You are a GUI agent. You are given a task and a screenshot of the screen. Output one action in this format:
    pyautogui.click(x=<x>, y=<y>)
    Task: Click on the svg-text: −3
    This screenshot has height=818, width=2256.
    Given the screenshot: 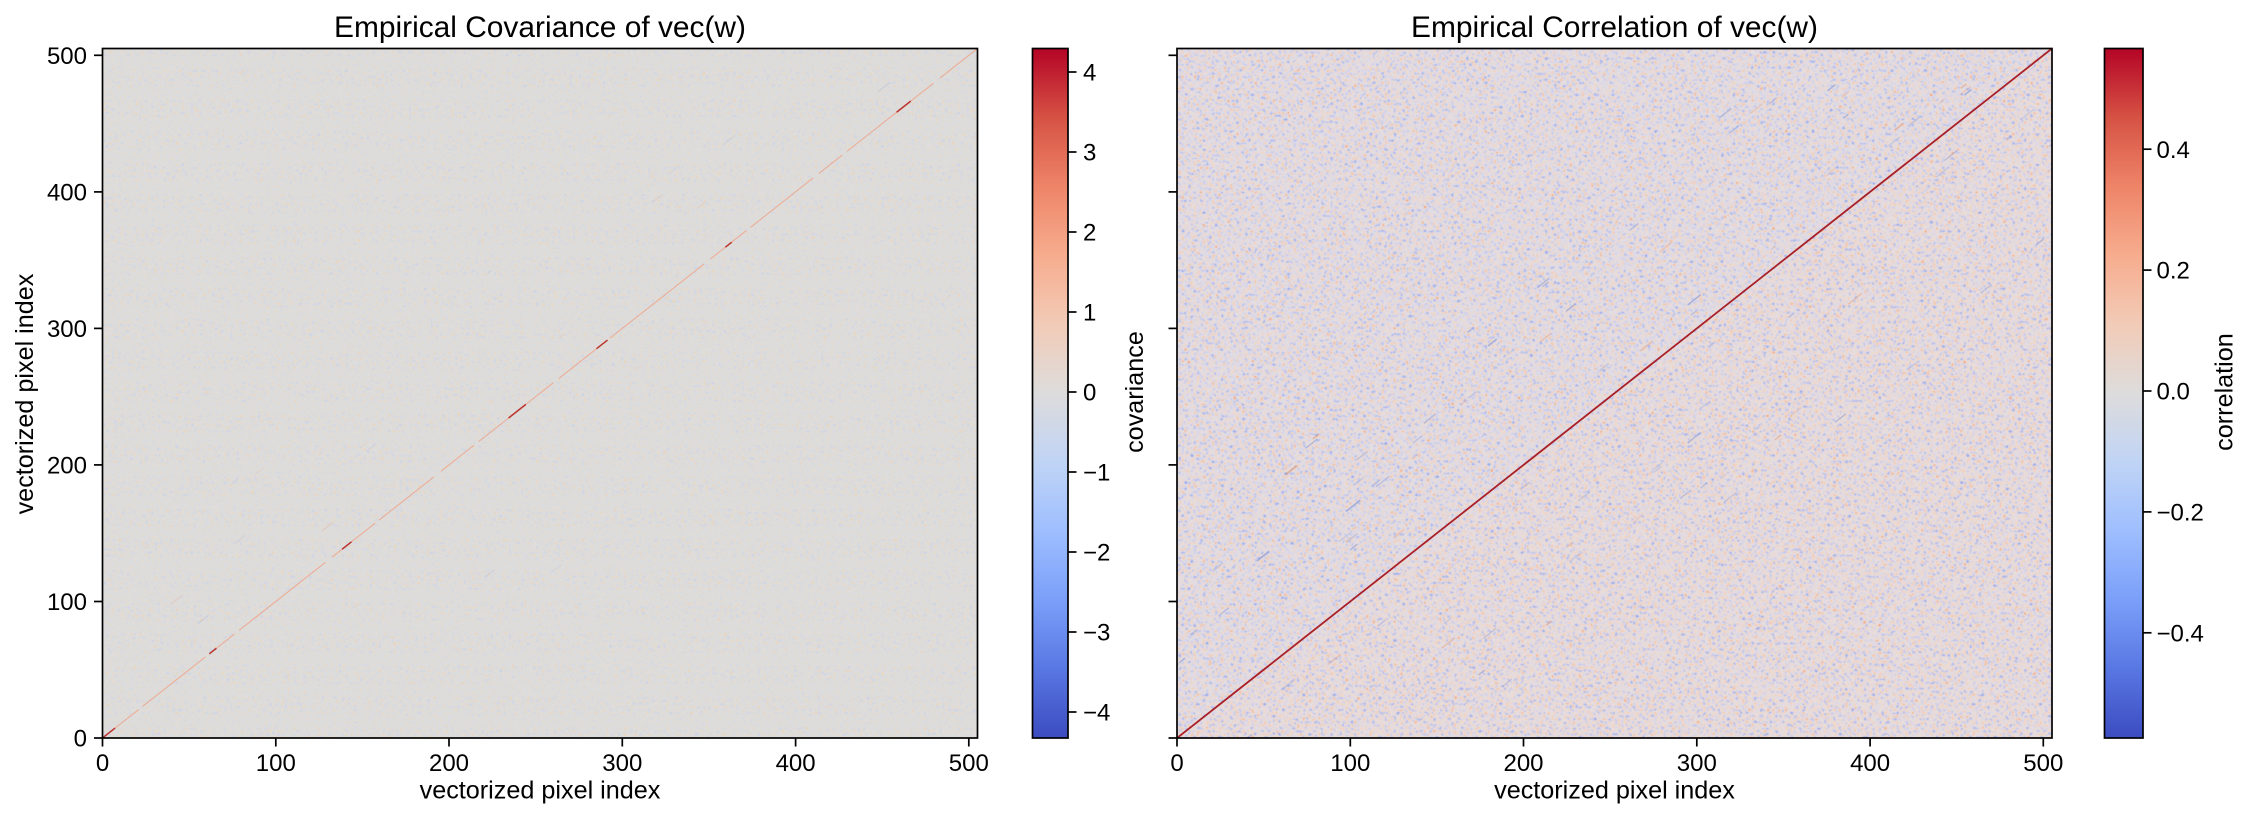 What is the action you would take?
    pyautogui.click(x=1096, y=633)
    